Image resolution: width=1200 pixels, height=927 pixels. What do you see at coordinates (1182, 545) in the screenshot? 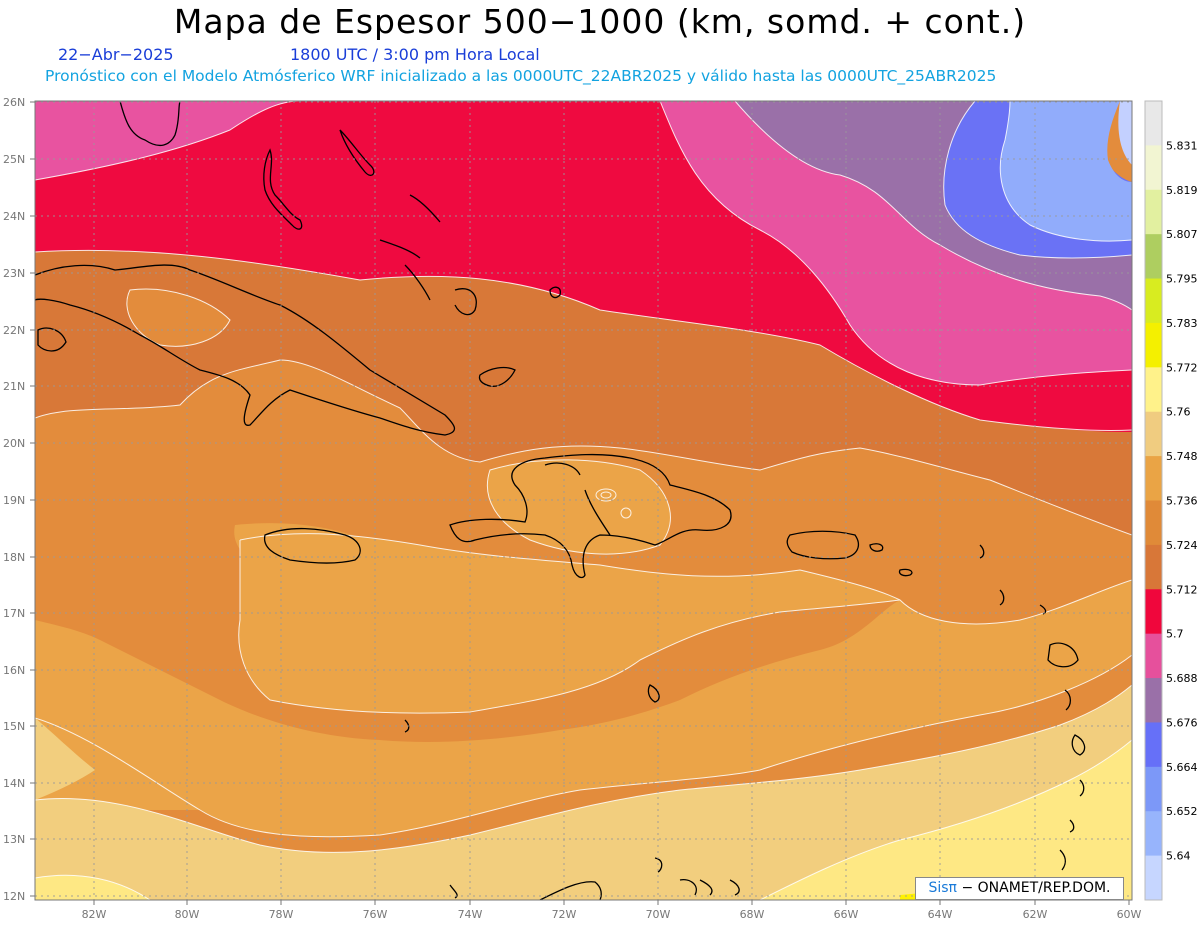
I see `colorbar-label: 5.724` at bounding box center [1182, 545].